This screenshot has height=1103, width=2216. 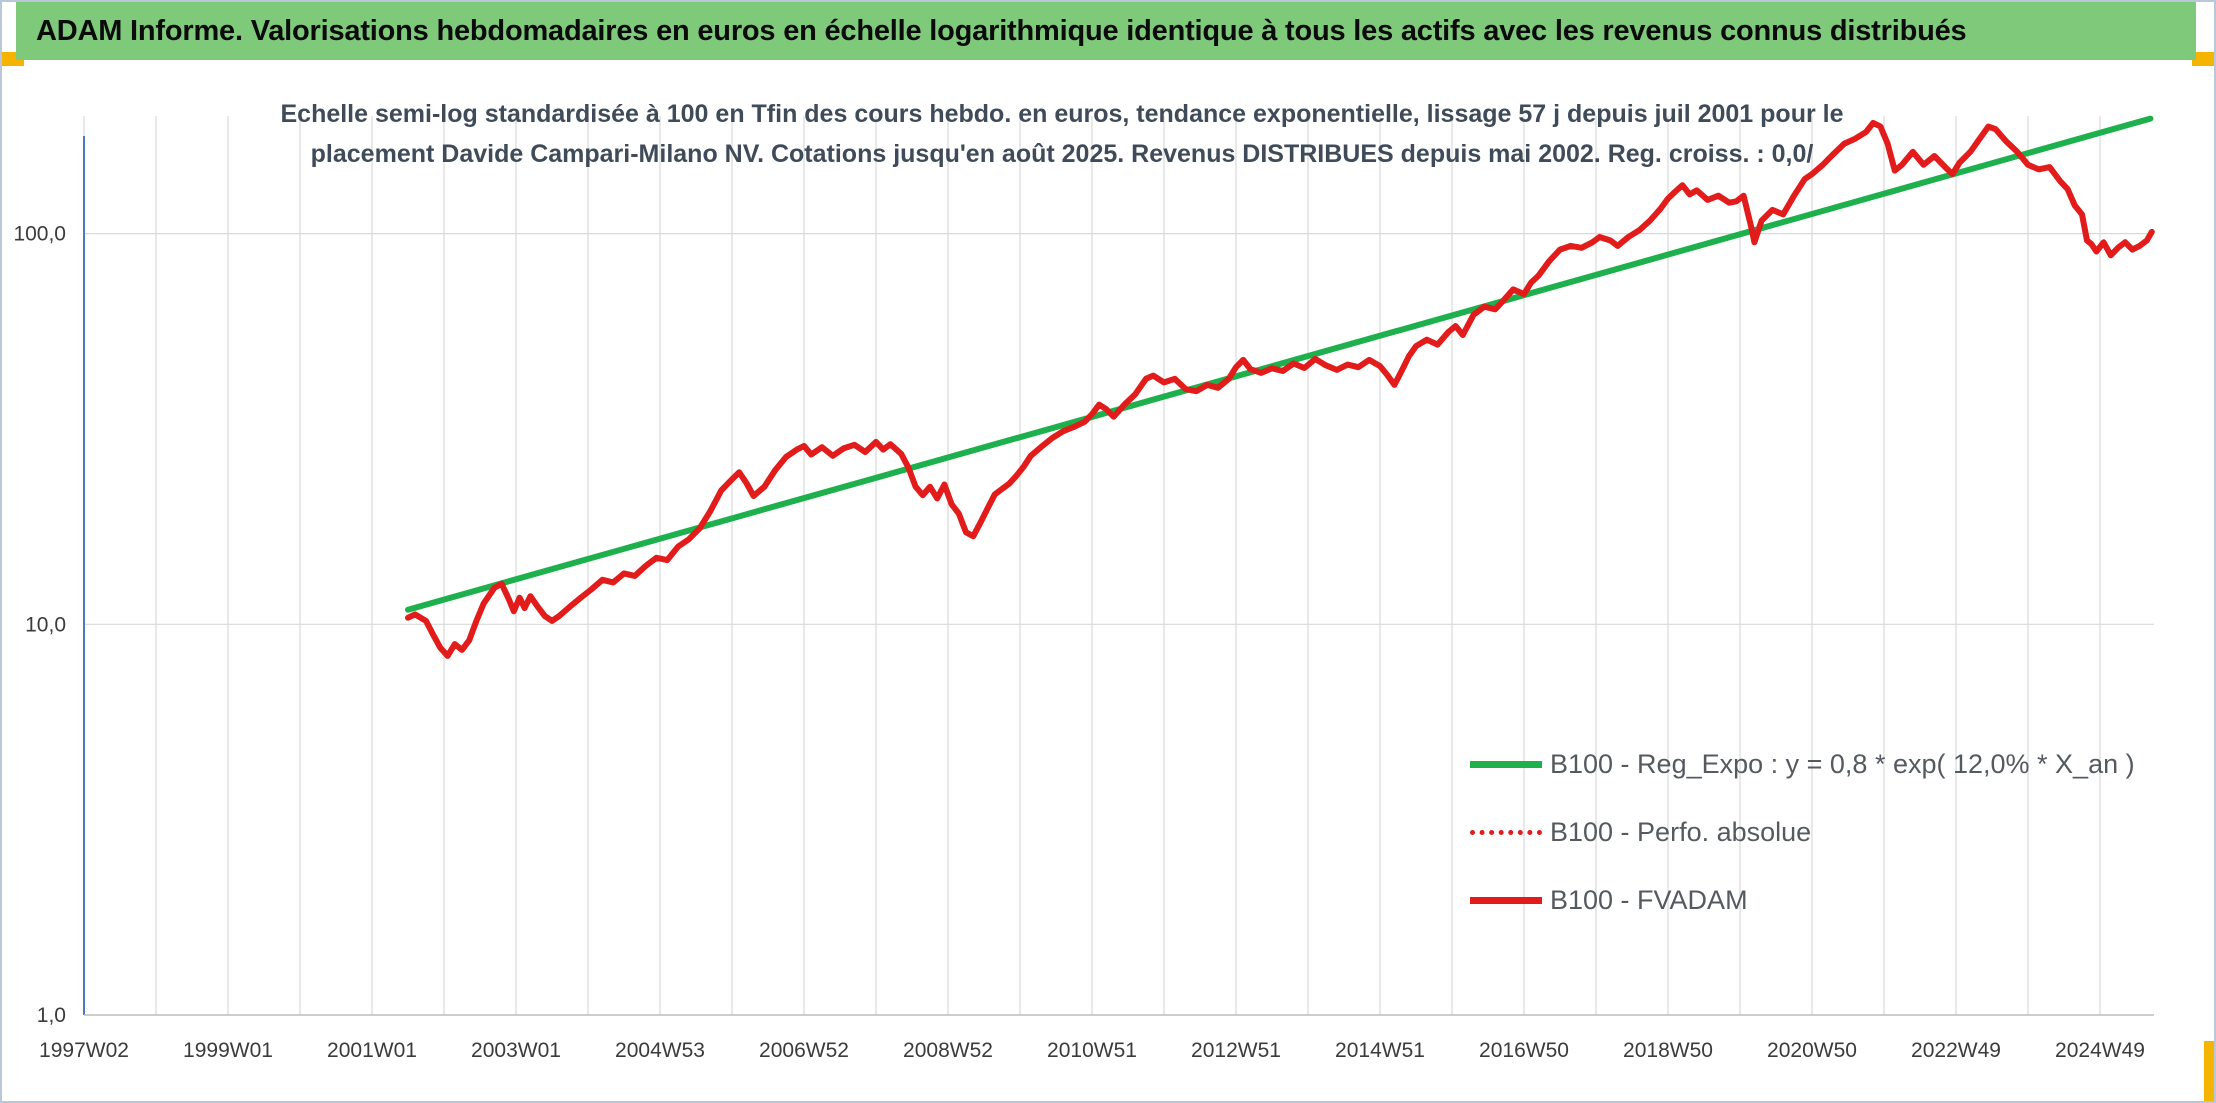 I want to click on legend-item-fvadam: B100 - FVADAM, so click(x=1820, y=900).